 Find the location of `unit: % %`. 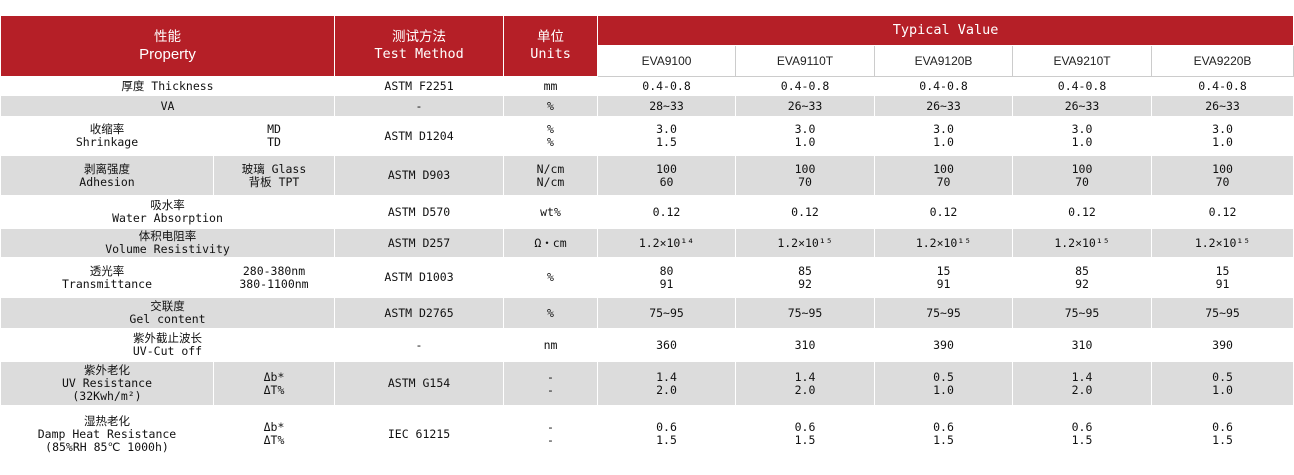

unit: % % is located at coordinates (551, 136).